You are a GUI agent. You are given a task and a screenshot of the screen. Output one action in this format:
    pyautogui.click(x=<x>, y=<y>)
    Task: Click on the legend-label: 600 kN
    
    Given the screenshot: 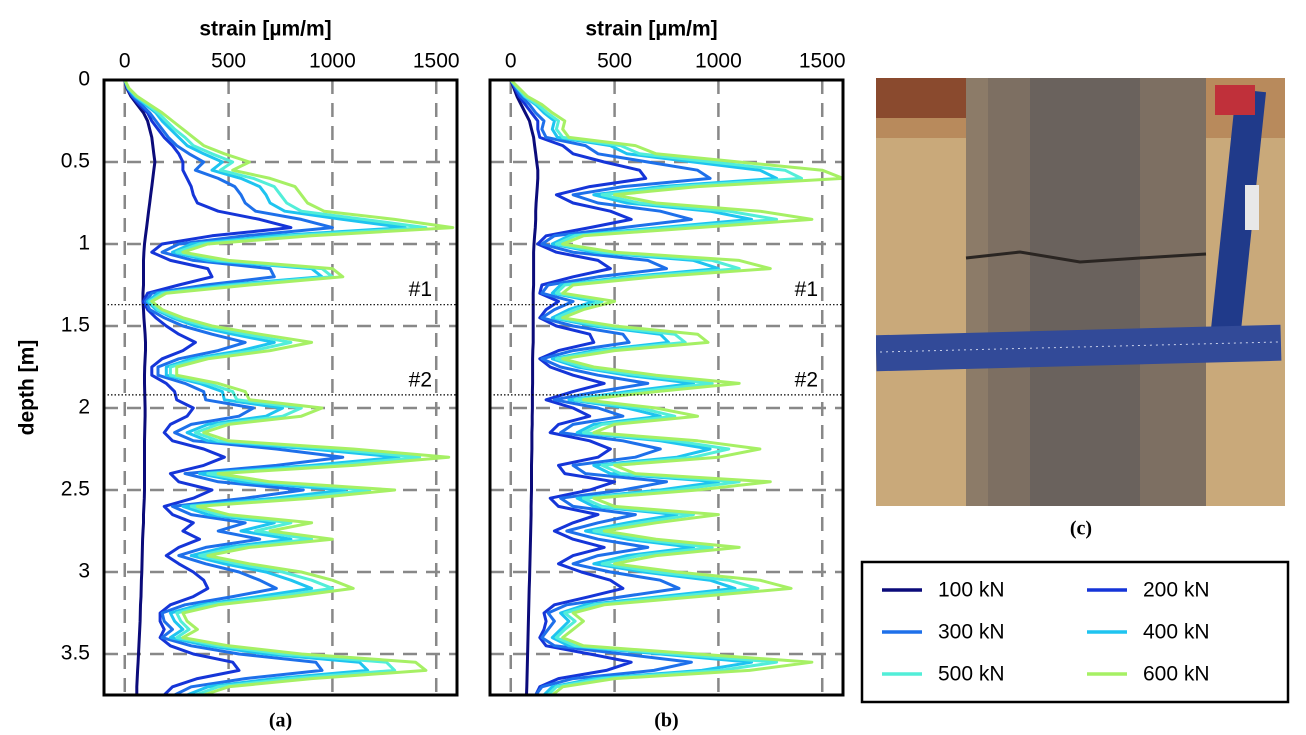 What is the action you would take?
    pyautogui.click(x=1176, y=674)
    